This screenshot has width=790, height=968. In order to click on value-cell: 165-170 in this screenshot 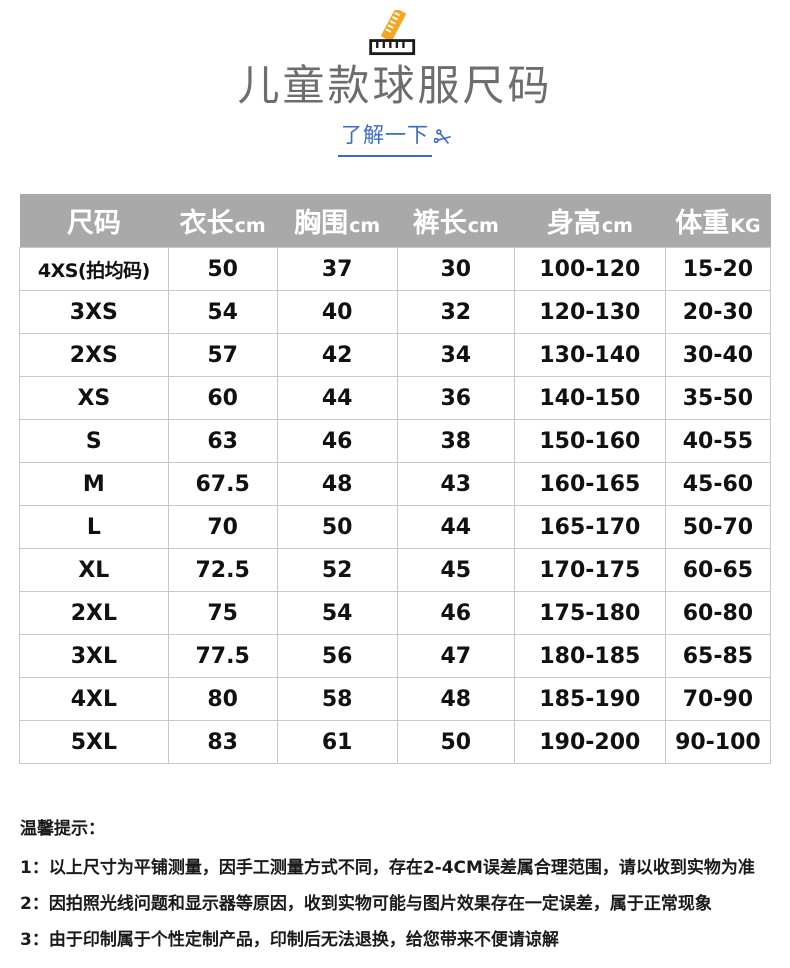, I will do `click(589, 527)`.